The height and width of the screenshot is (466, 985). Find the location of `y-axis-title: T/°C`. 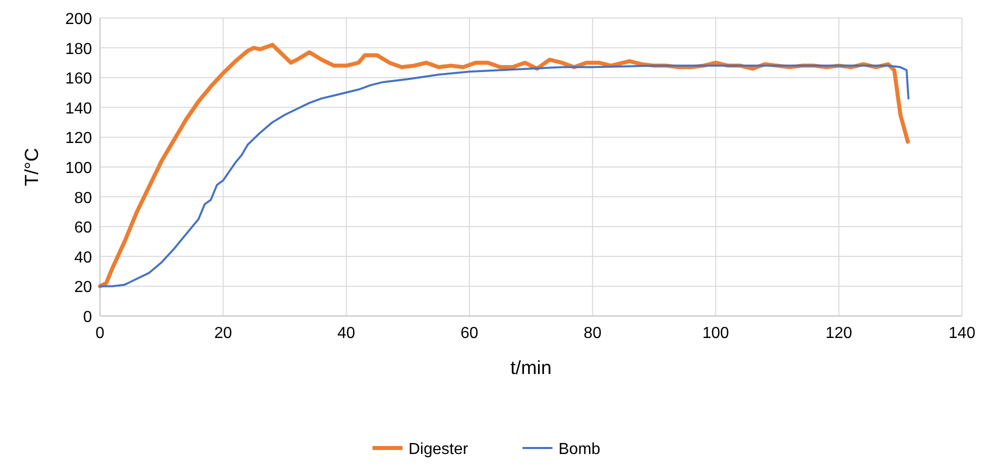

y-axis-title: T/°C is located at coordinates (32, 167).